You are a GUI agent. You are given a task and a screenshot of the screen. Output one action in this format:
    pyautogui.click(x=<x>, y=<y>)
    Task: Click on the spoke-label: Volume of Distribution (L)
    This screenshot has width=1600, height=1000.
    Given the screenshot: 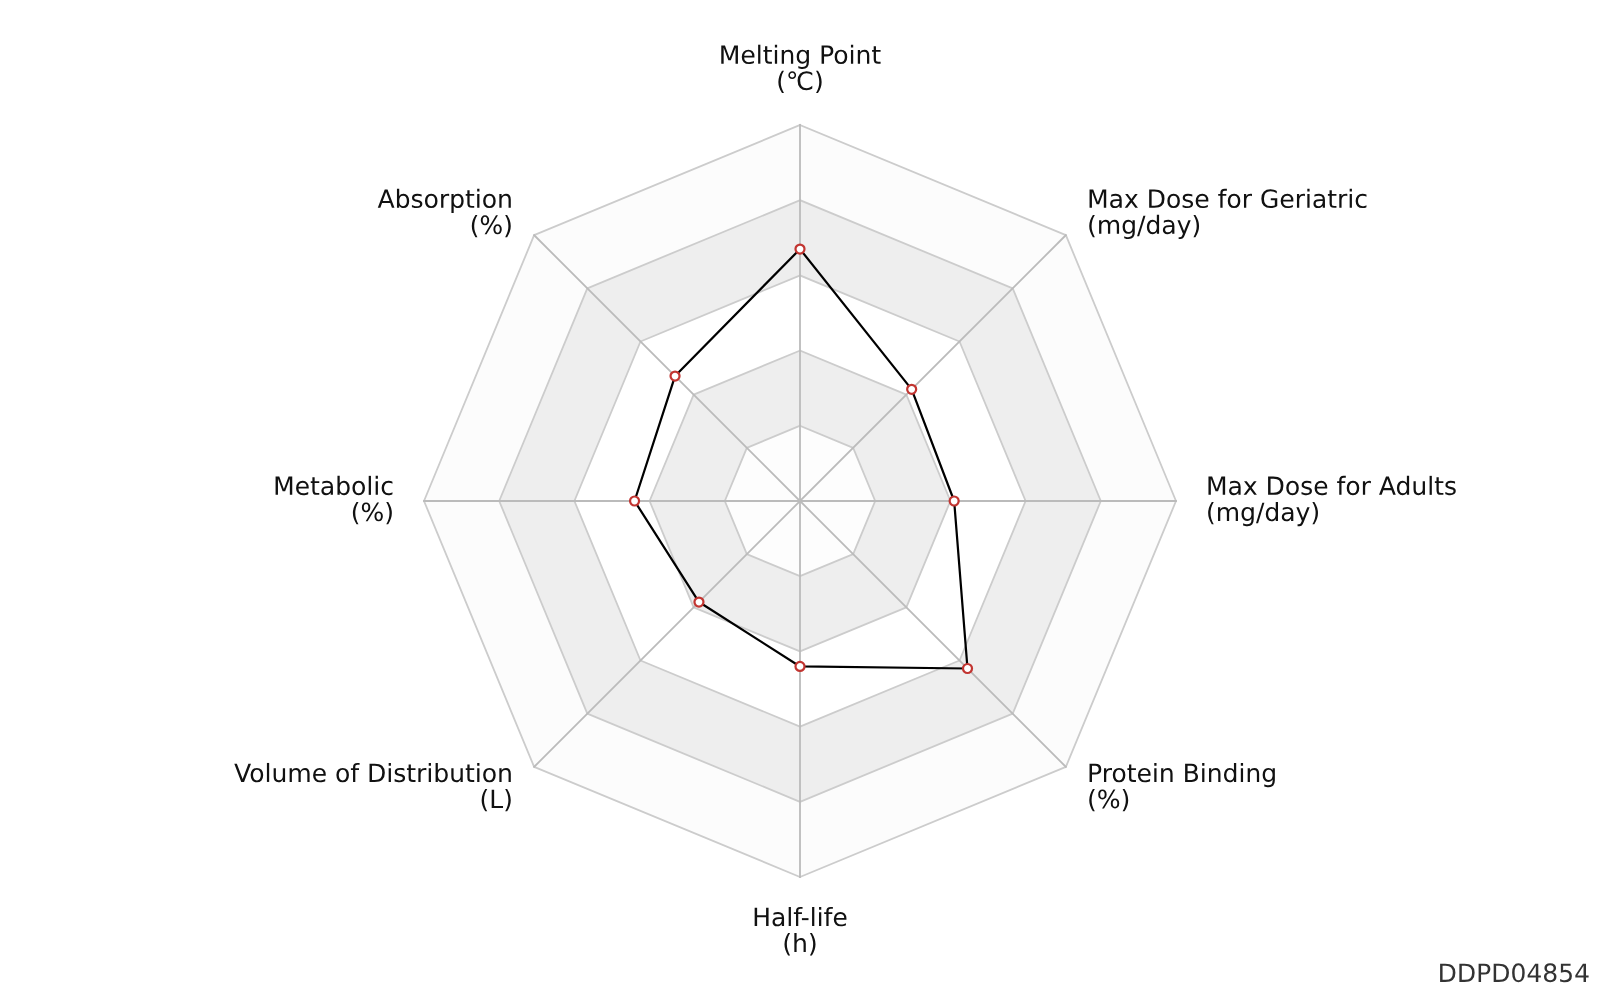 What is the action you would take?
    pyautogui.click(x=372, y=787)
    